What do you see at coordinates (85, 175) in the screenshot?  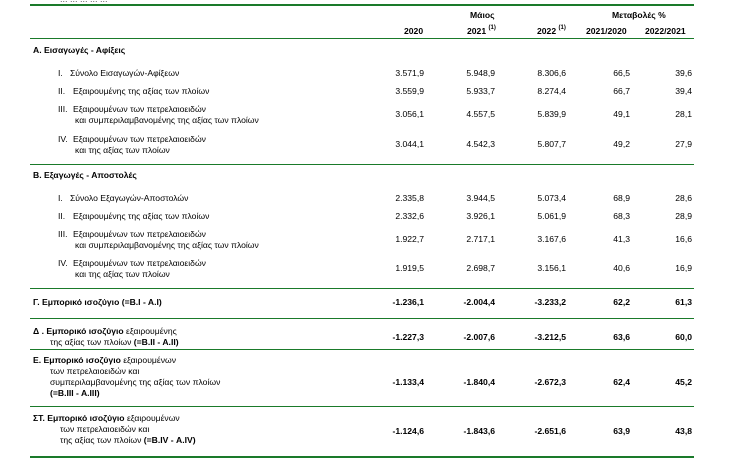 I see `section-b-title: Β. Εξαγωγές - Αποστολές` at bounding box center [85, 175].